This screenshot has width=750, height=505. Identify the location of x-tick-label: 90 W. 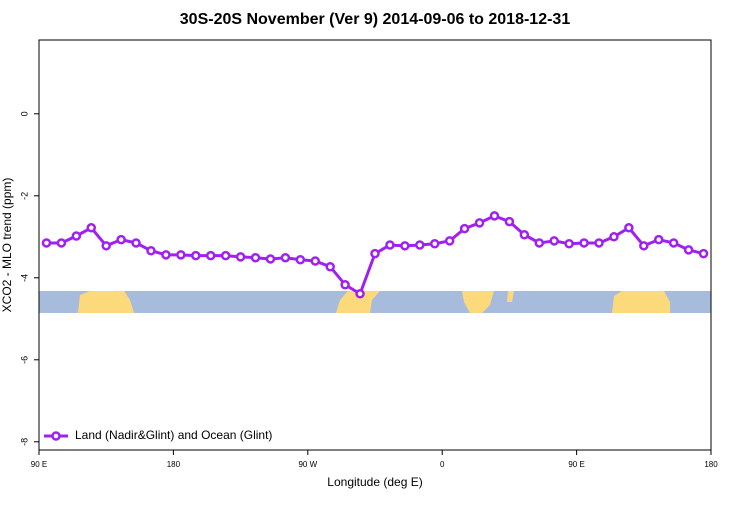
(307, 464).